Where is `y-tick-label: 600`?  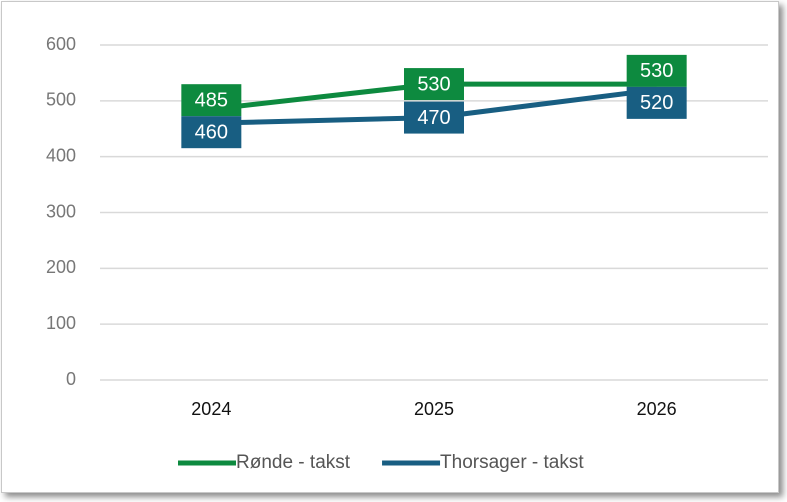 y-tick-label: 600 is located at coordinates (61, 44).